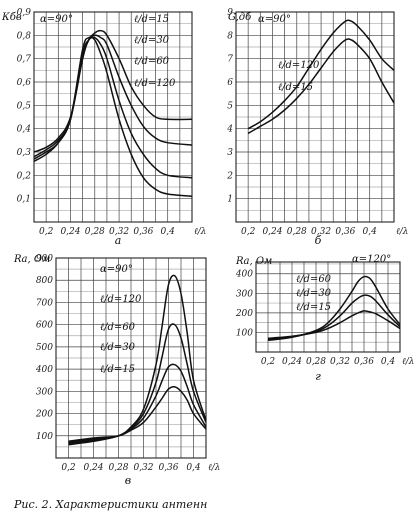  Describe the element at coordinates (118, 347) in the screenshot. I see `series-label-v-2: ℓ/d=30` at that location.